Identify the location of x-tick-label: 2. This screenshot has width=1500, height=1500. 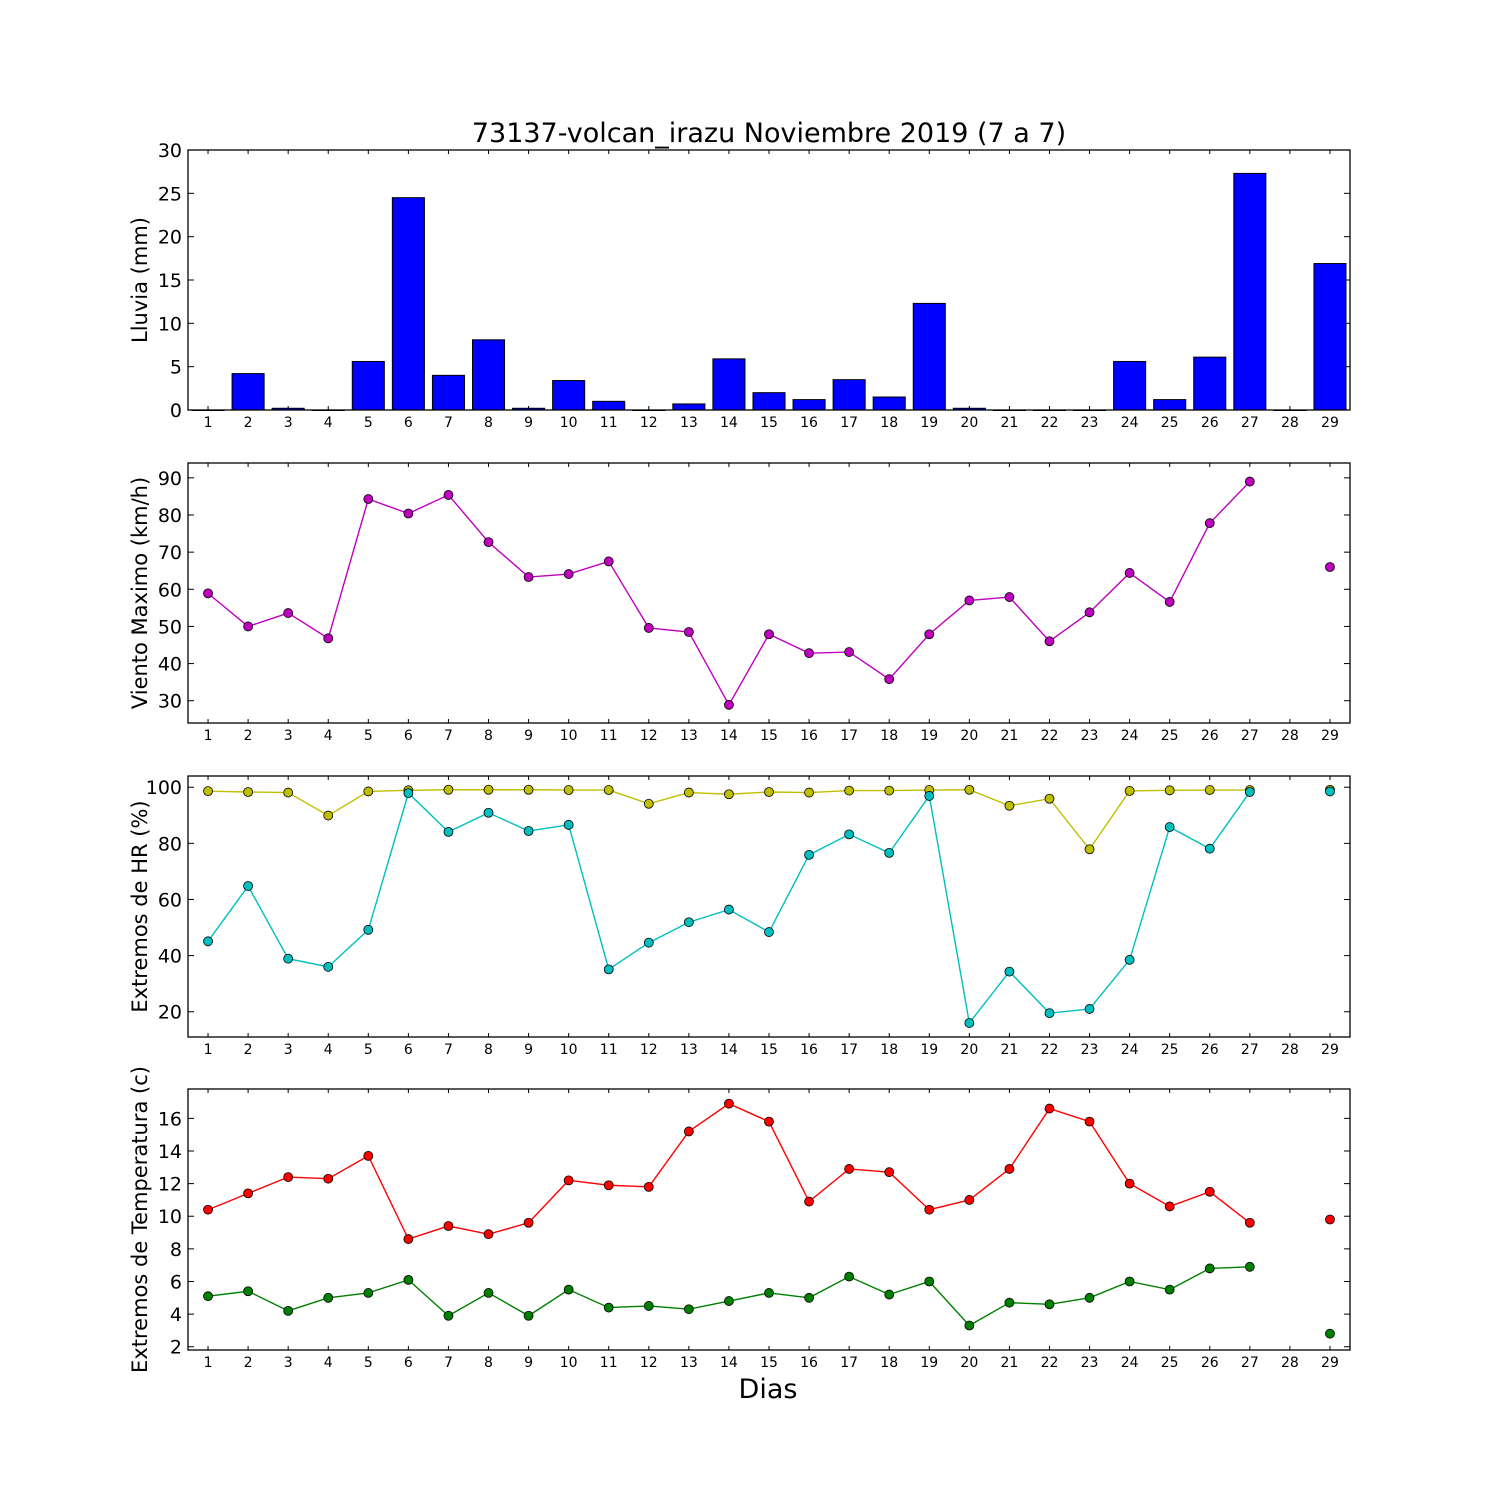
(248, 1363).